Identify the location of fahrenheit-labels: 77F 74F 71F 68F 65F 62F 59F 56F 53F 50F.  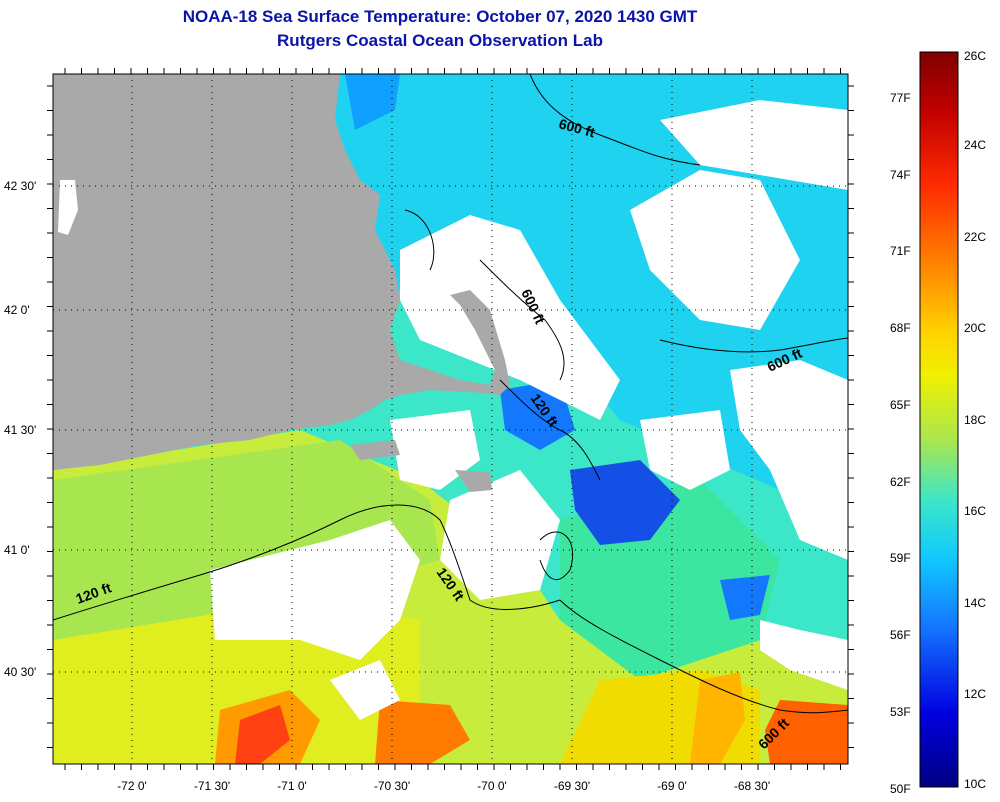
(900, 443).